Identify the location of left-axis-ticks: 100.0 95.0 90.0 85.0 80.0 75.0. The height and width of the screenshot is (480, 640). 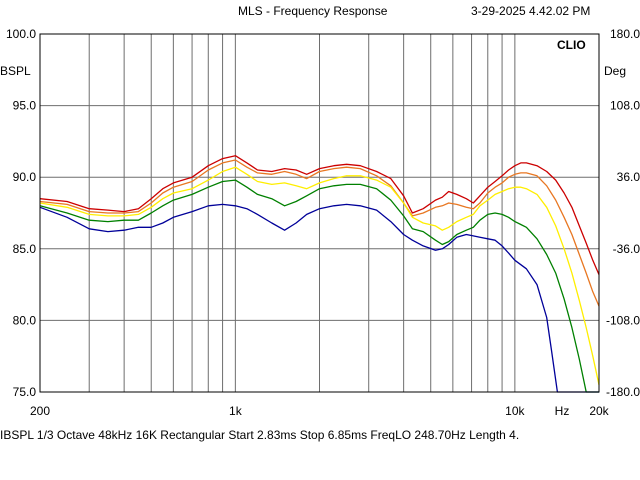
(21, 213).